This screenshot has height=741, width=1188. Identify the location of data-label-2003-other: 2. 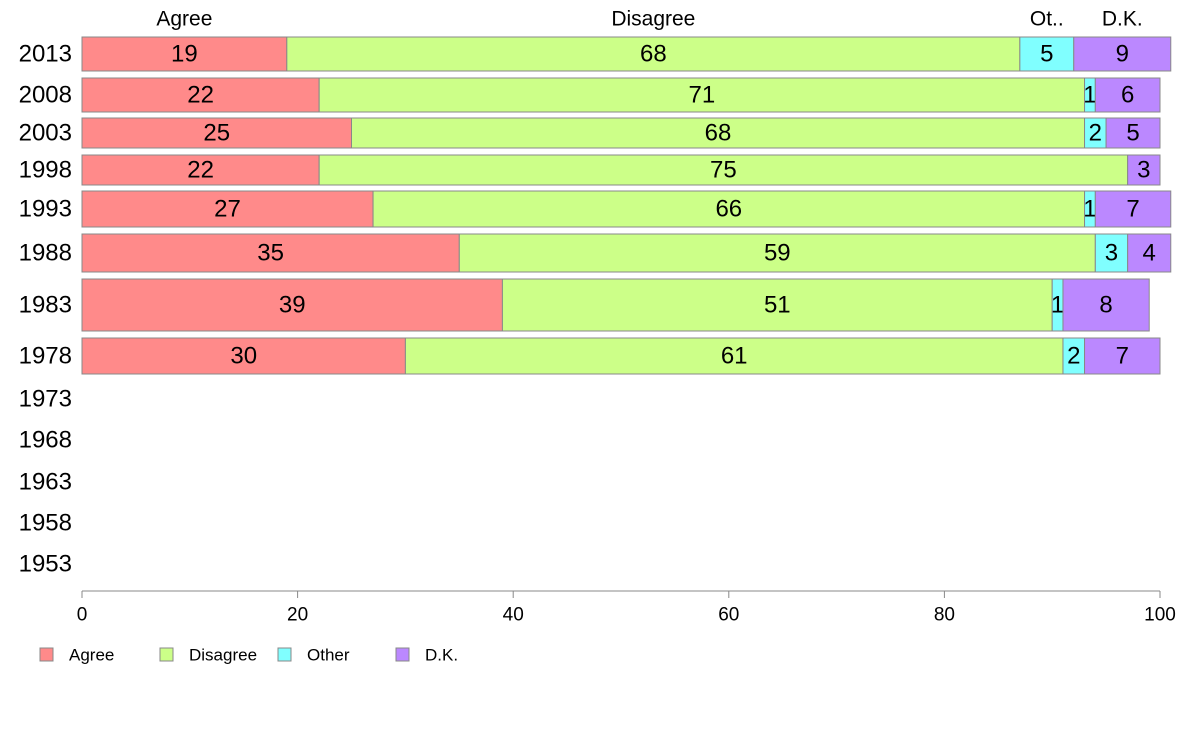
(1095, 133).